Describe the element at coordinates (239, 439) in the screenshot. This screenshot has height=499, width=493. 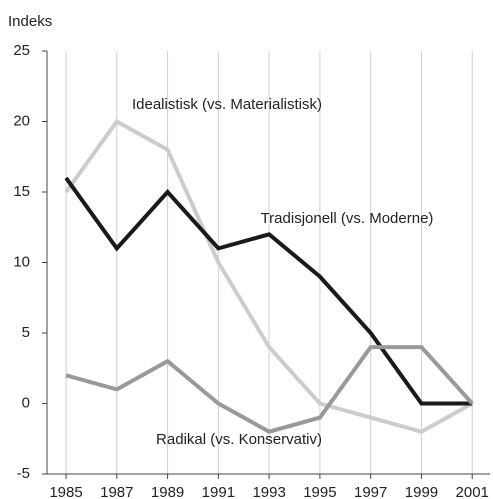
I see `series-label: Radikal (vs. Konservativ)` at that location.